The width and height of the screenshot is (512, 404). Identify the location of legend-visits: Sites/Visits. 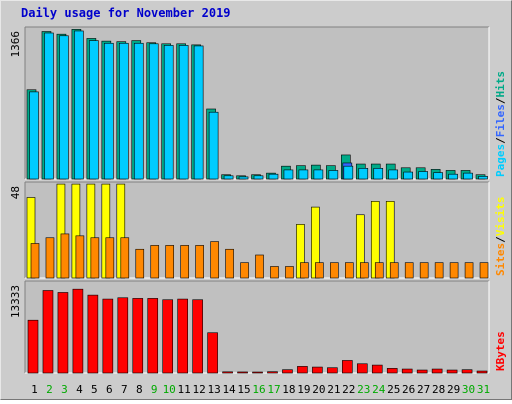
(500, 237).